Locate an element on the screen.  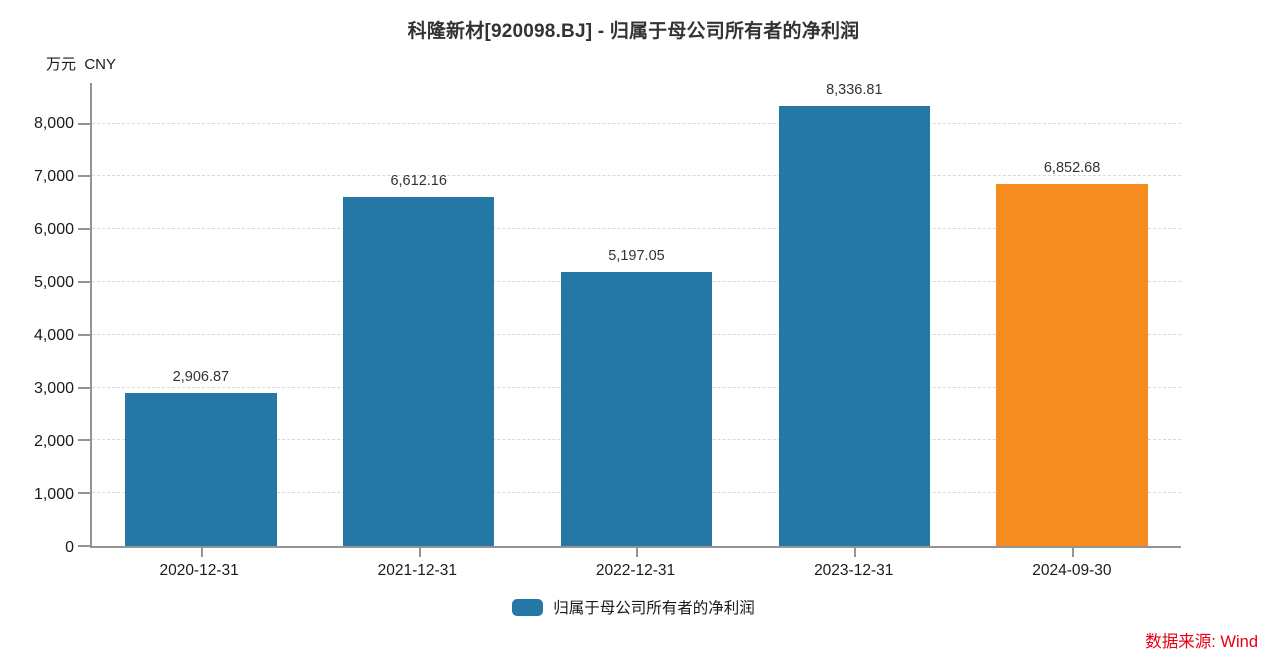
bar-value-label: 2,906.87 is located at coordinates (201, 376).